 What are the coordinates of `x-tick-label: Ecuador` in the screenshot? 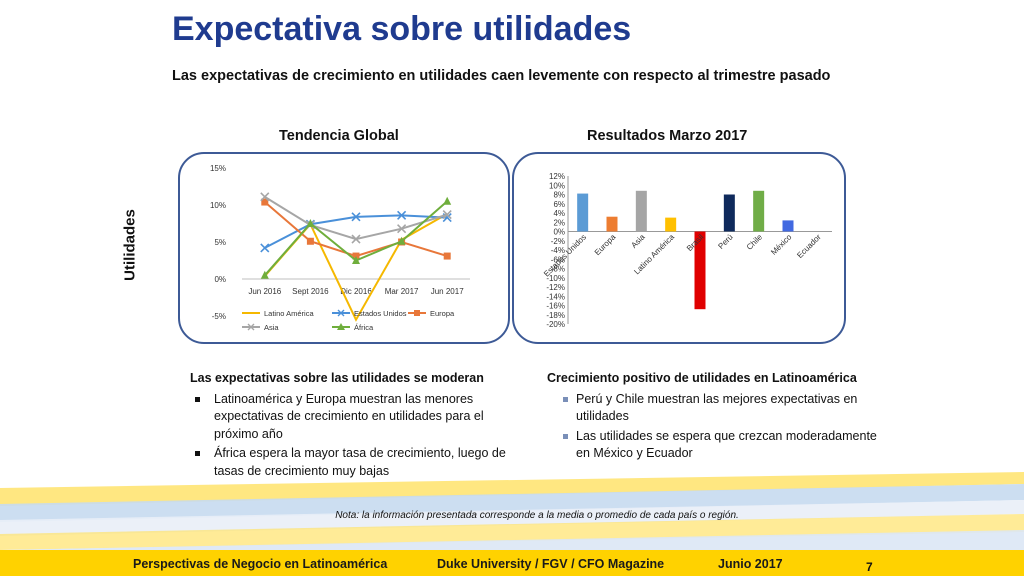 It's located at (809, 246).